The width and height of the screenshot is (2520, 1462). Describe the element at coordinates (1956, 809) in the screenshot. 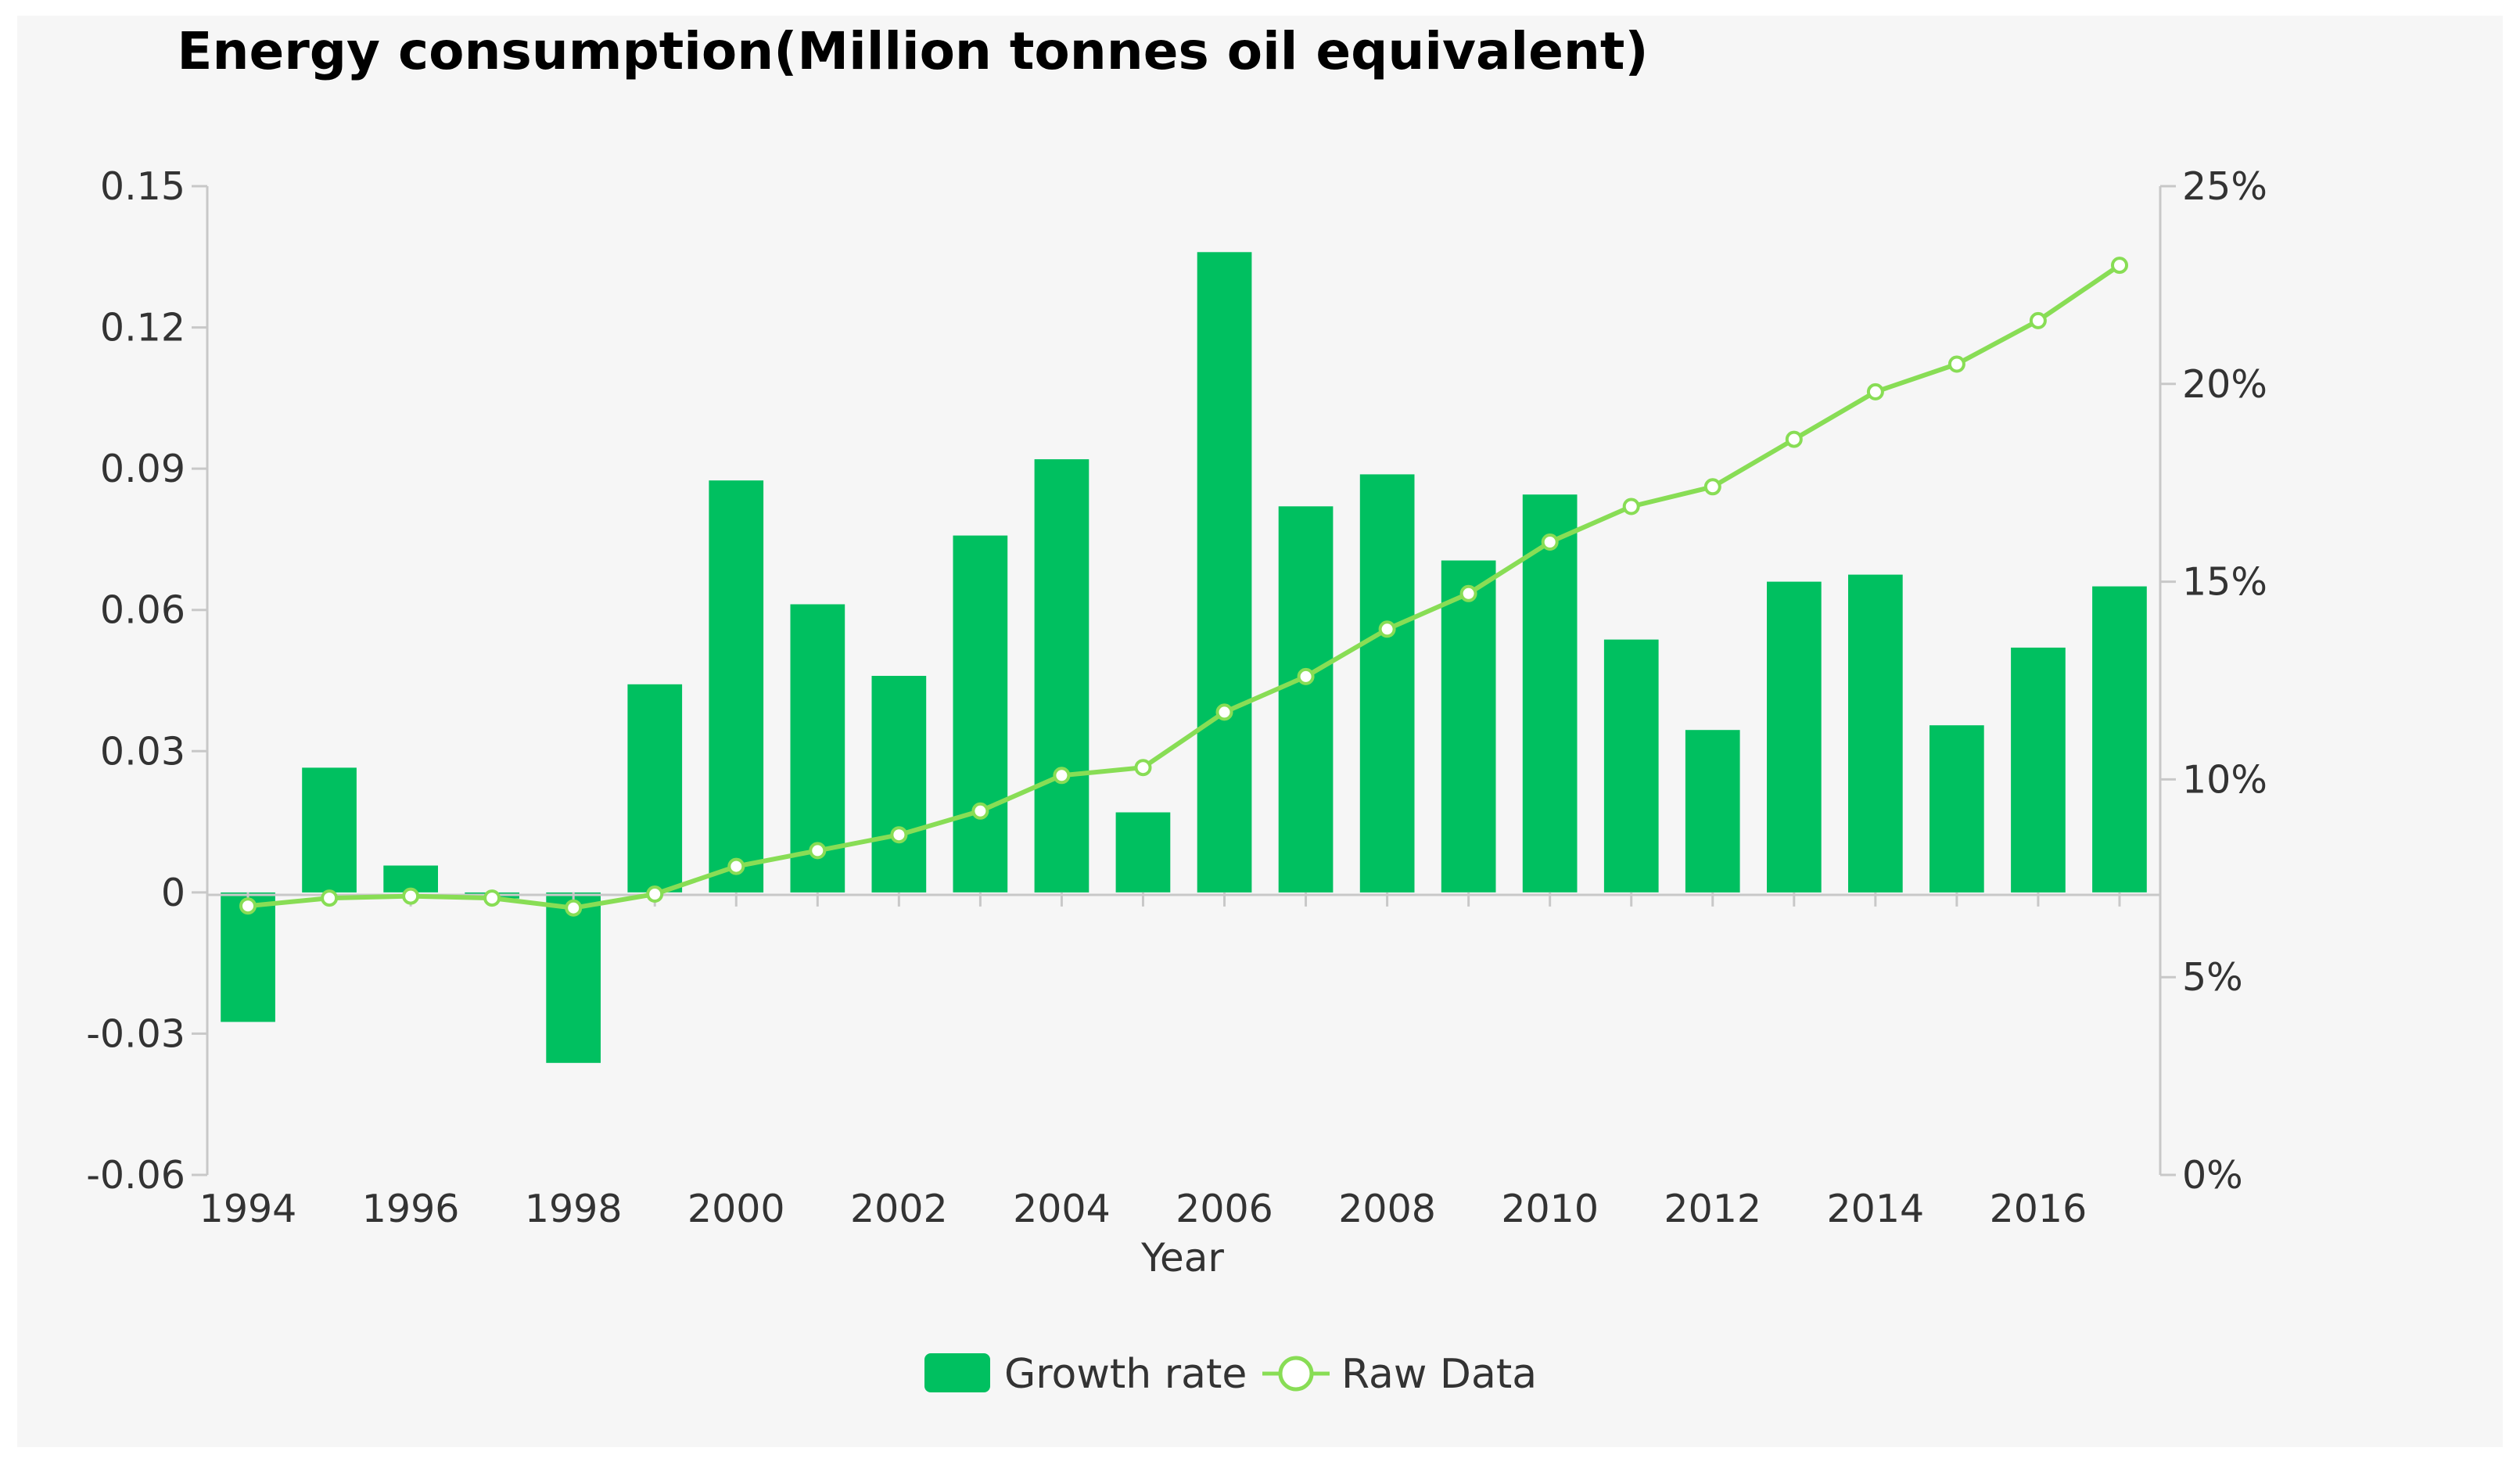

I see `bar-2015` at that location.